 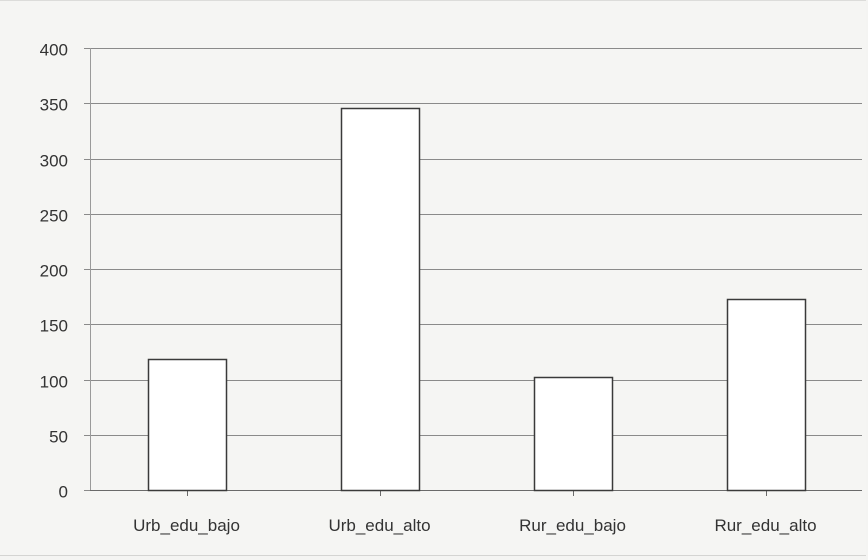 I want to click on y-tick-label: 100, so click(x=54, y=382).